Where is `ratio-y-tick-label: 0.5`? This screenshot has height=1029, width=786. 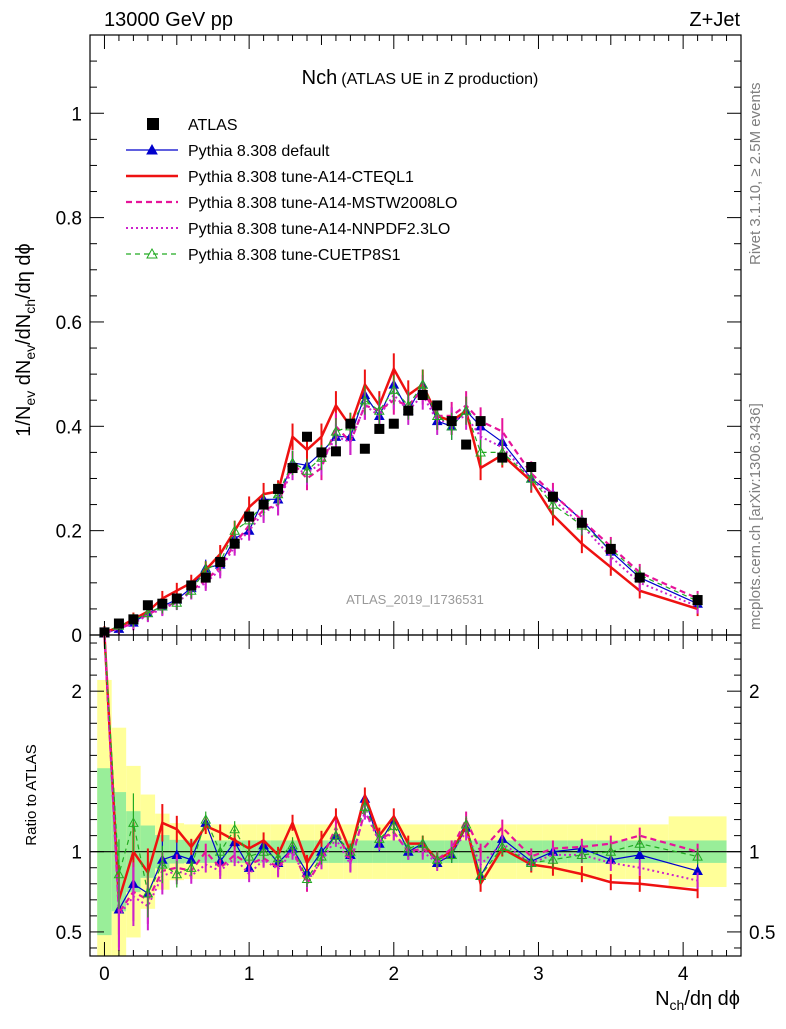
ratio-y-tick-label: 0.5 is located at coordinates (69, 933).